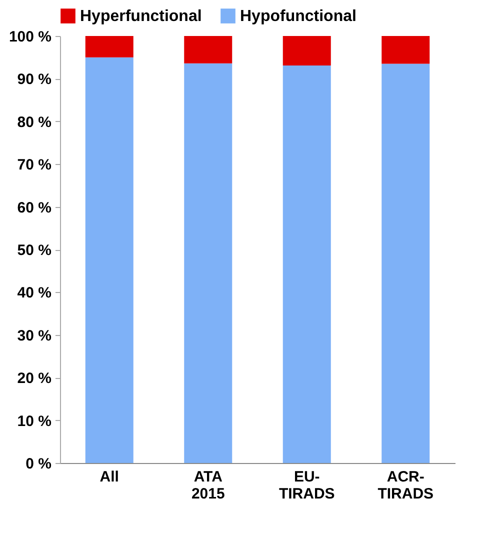  What do you see at coordinates (34, 79) in the screenshot?
I see `y-tick-label: 90 %` at bounding box center [34, 79].